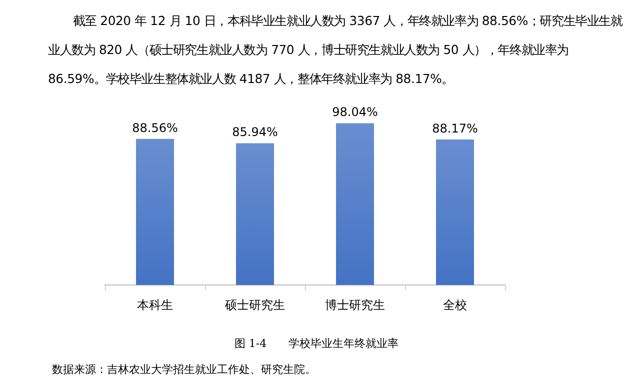 The image size is (633, 389). Describe the element at coordinates (355, 112) in the screenshot. I see `data-label: 98.04%` at that location.